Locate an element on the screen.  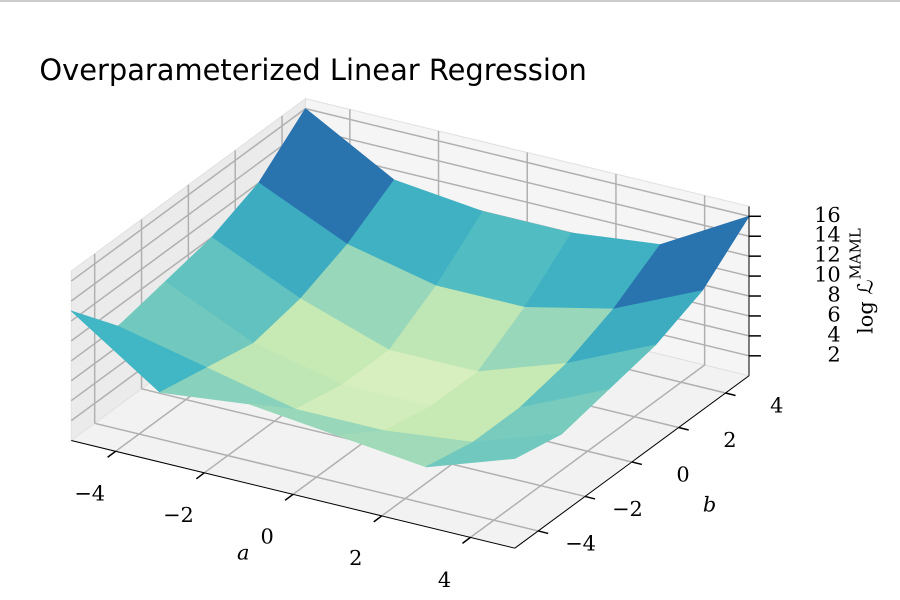
z-tick-label: 4 is located at coordinates (833, 334).